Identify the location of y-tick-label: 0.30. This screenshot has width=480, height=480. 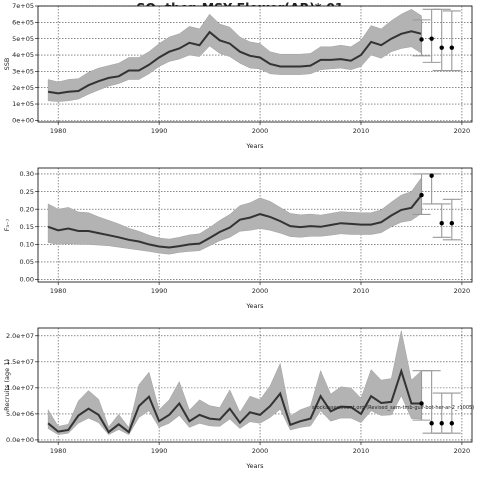
(27, 174).